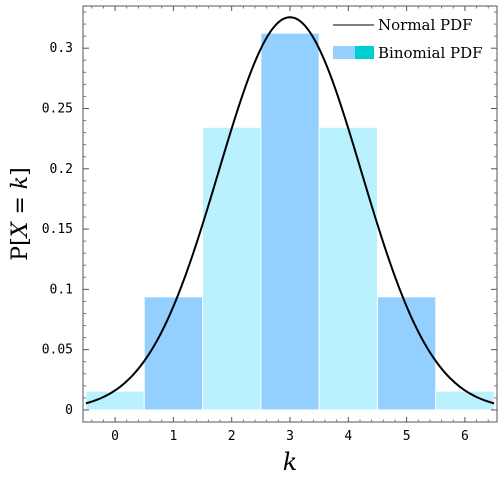  I want to click on legend: Normal PDF Binomial PDF, so click(408, 39).